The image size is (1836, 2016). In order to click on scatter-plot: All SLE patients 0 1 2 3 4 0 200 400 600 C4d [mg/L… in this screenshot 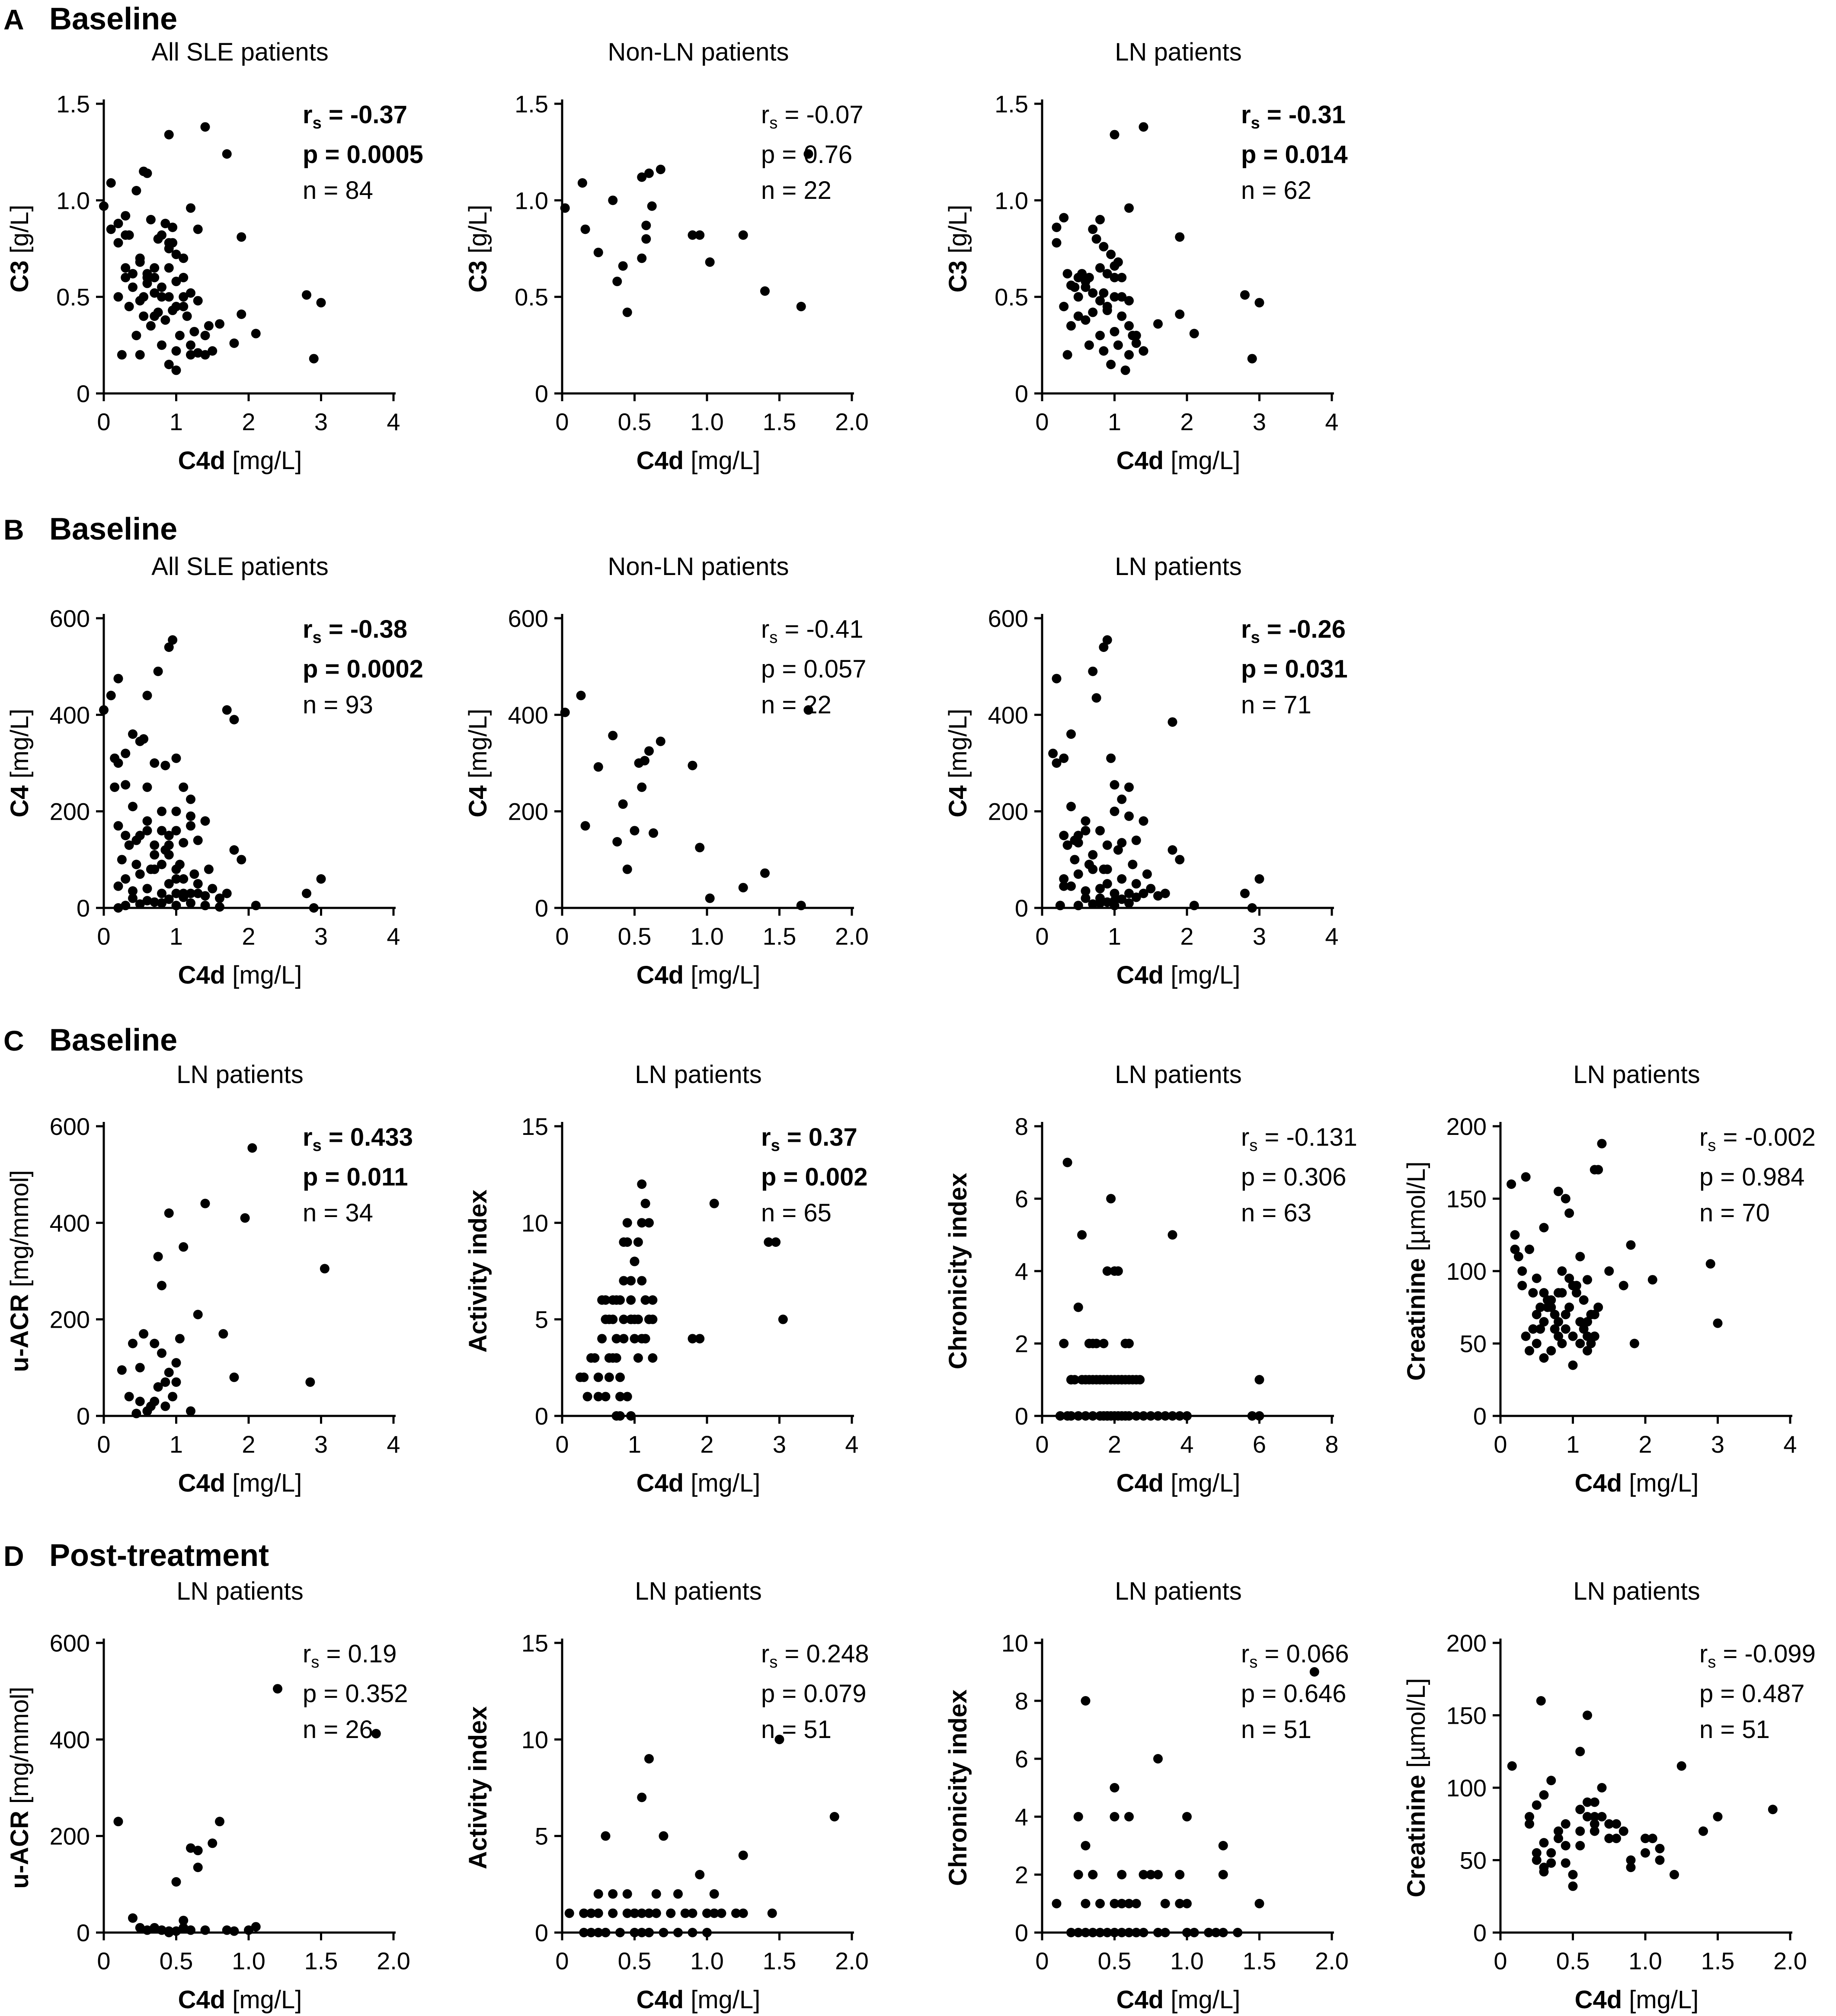, I will do `click(214, 771)`.